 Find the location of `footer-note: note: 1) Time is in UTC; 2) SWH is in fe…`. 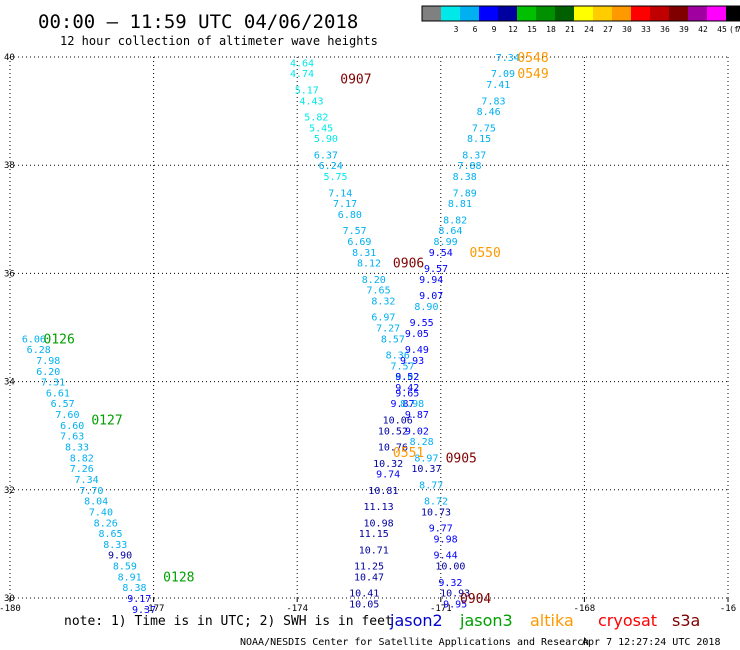

footer-note: note: 1) Time is in UTC; 2) SWH is in fe… is located at coordinates (228, 621).